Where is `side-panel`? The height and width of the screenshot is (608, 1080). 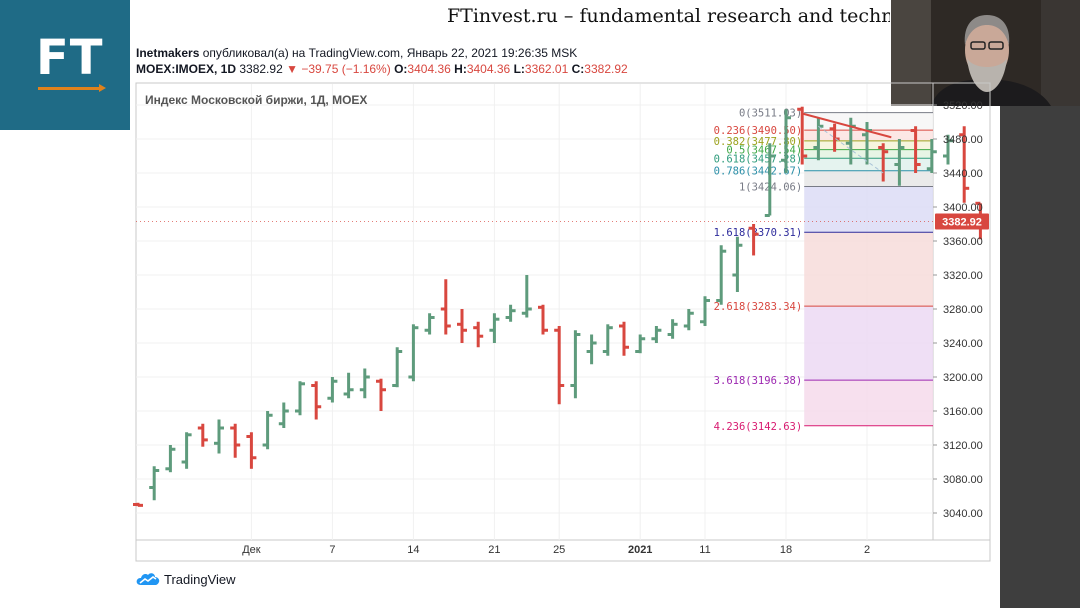 side-panel is located at coordinates (1040, 357).